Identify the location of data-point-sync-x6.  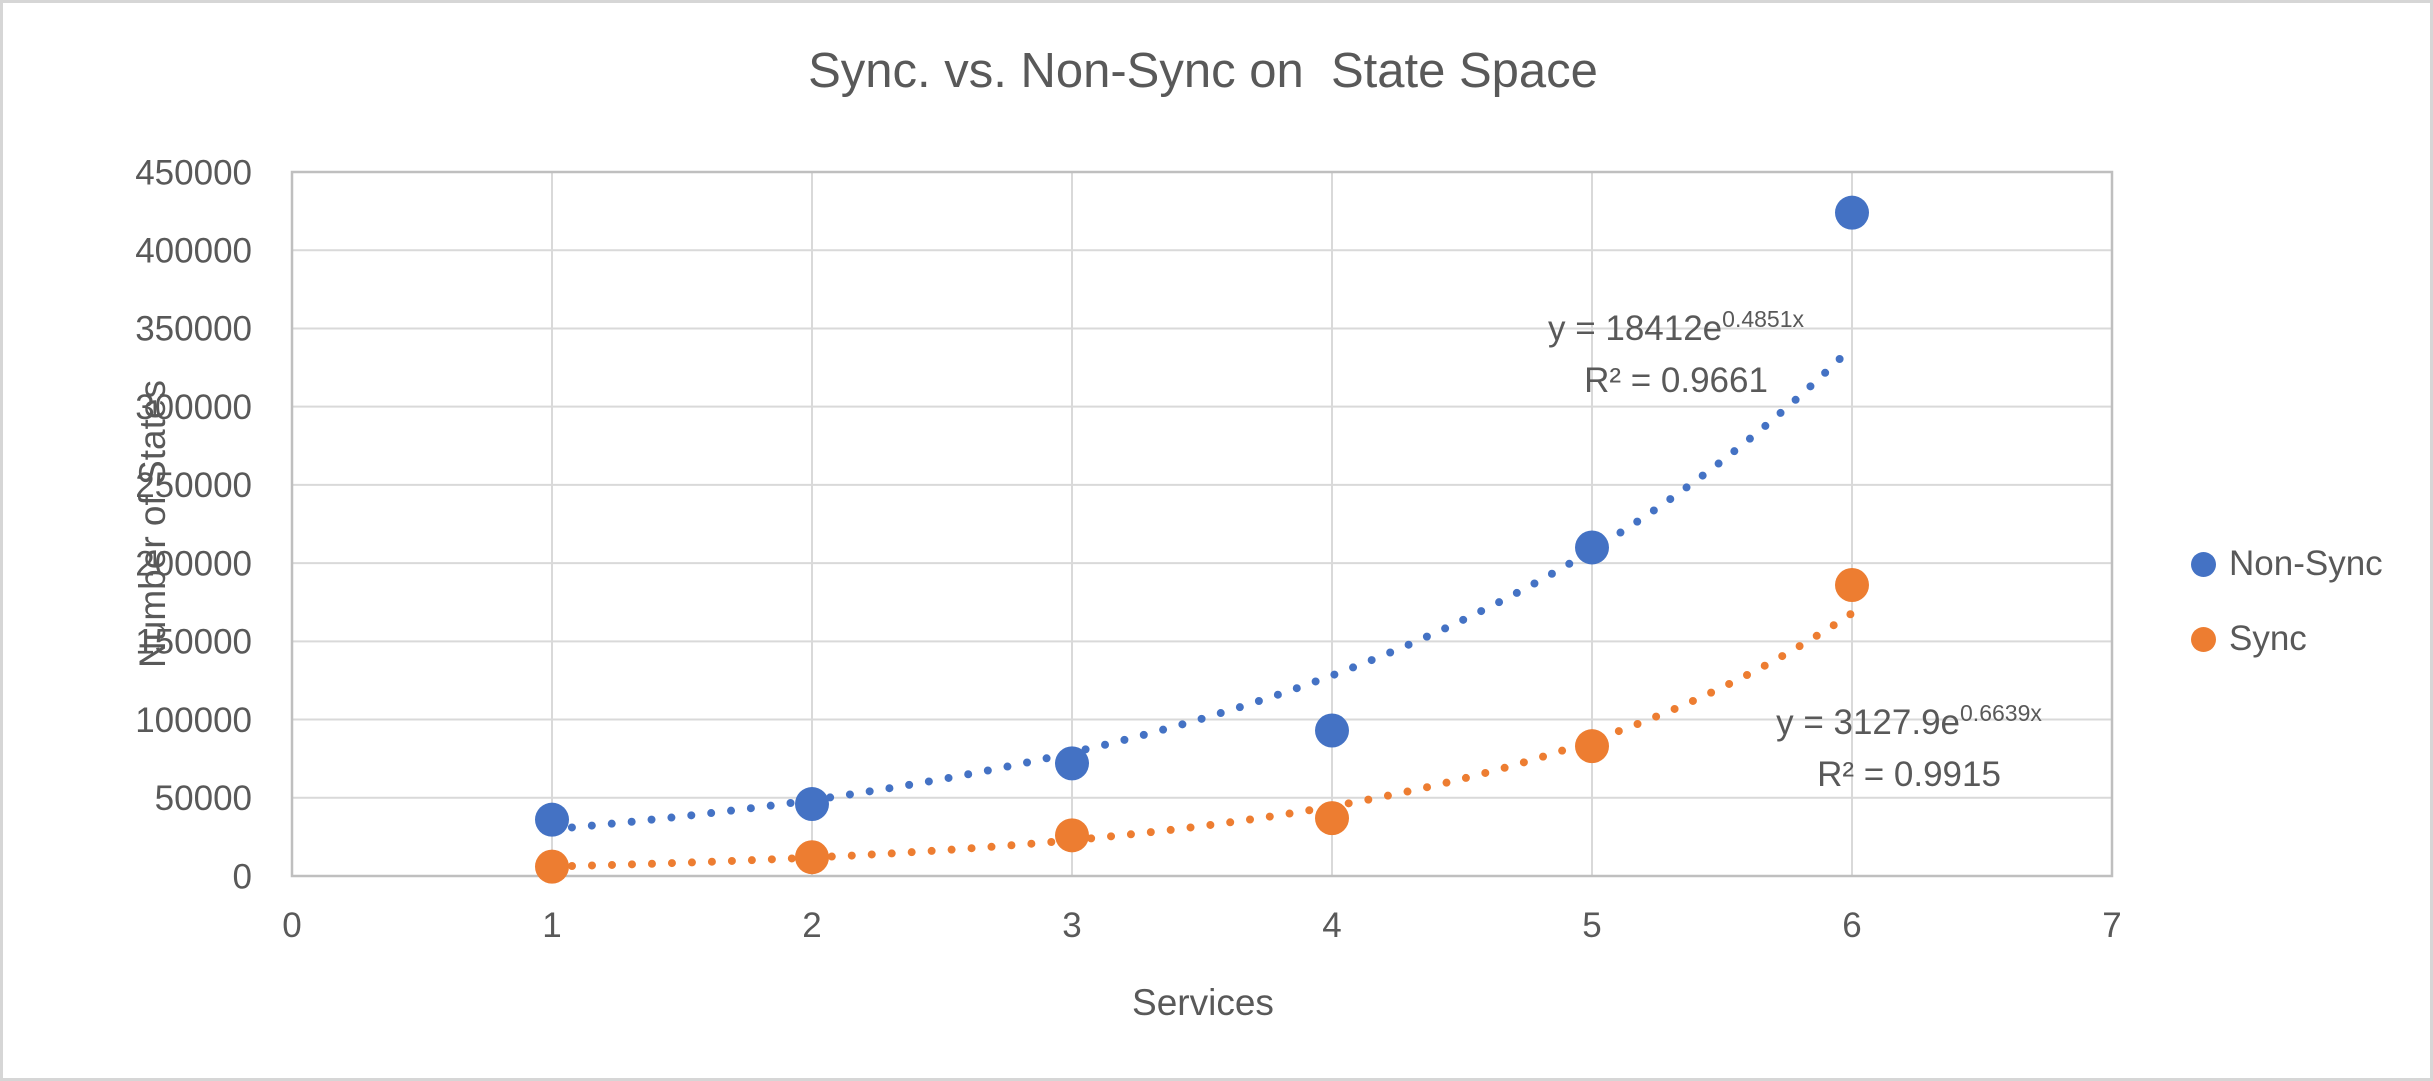
(1852, 585).